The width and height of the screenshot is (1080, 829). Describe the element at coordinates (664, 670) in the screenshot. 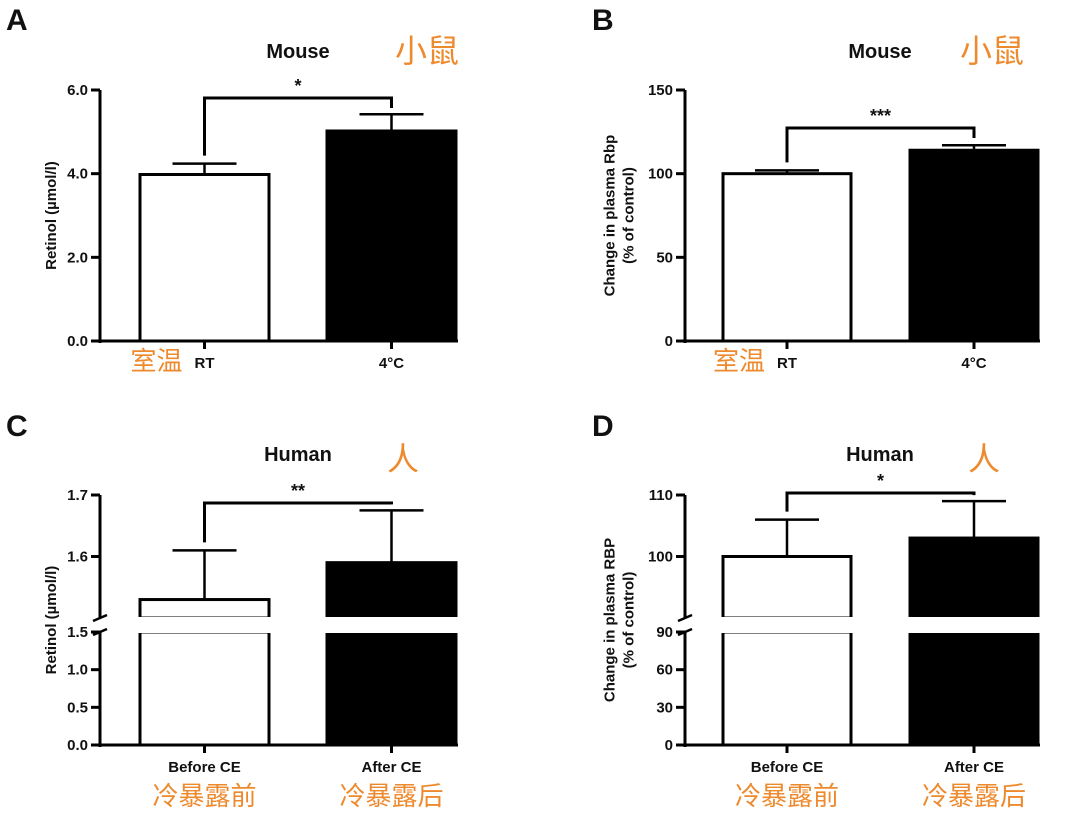

I see `y-tick-label: 60` at that location.